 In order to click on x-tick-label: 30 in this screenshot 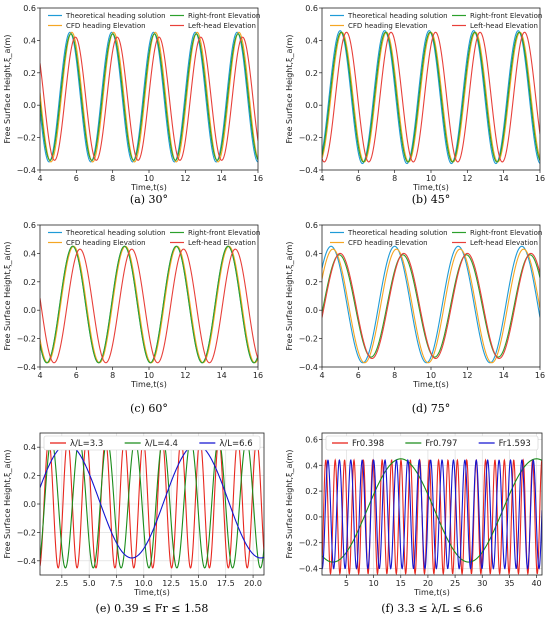, I will do `click(482, 583)`.